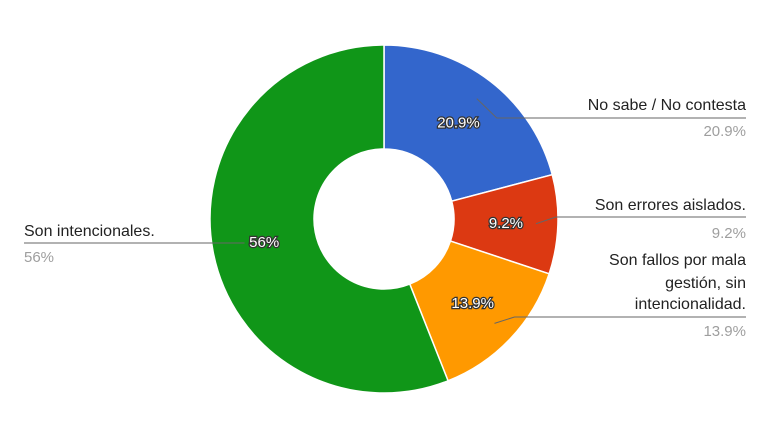 This screenshot has width=760, height=428. I want to click on slice-percent-label: 9.2%, so click(506, 223).